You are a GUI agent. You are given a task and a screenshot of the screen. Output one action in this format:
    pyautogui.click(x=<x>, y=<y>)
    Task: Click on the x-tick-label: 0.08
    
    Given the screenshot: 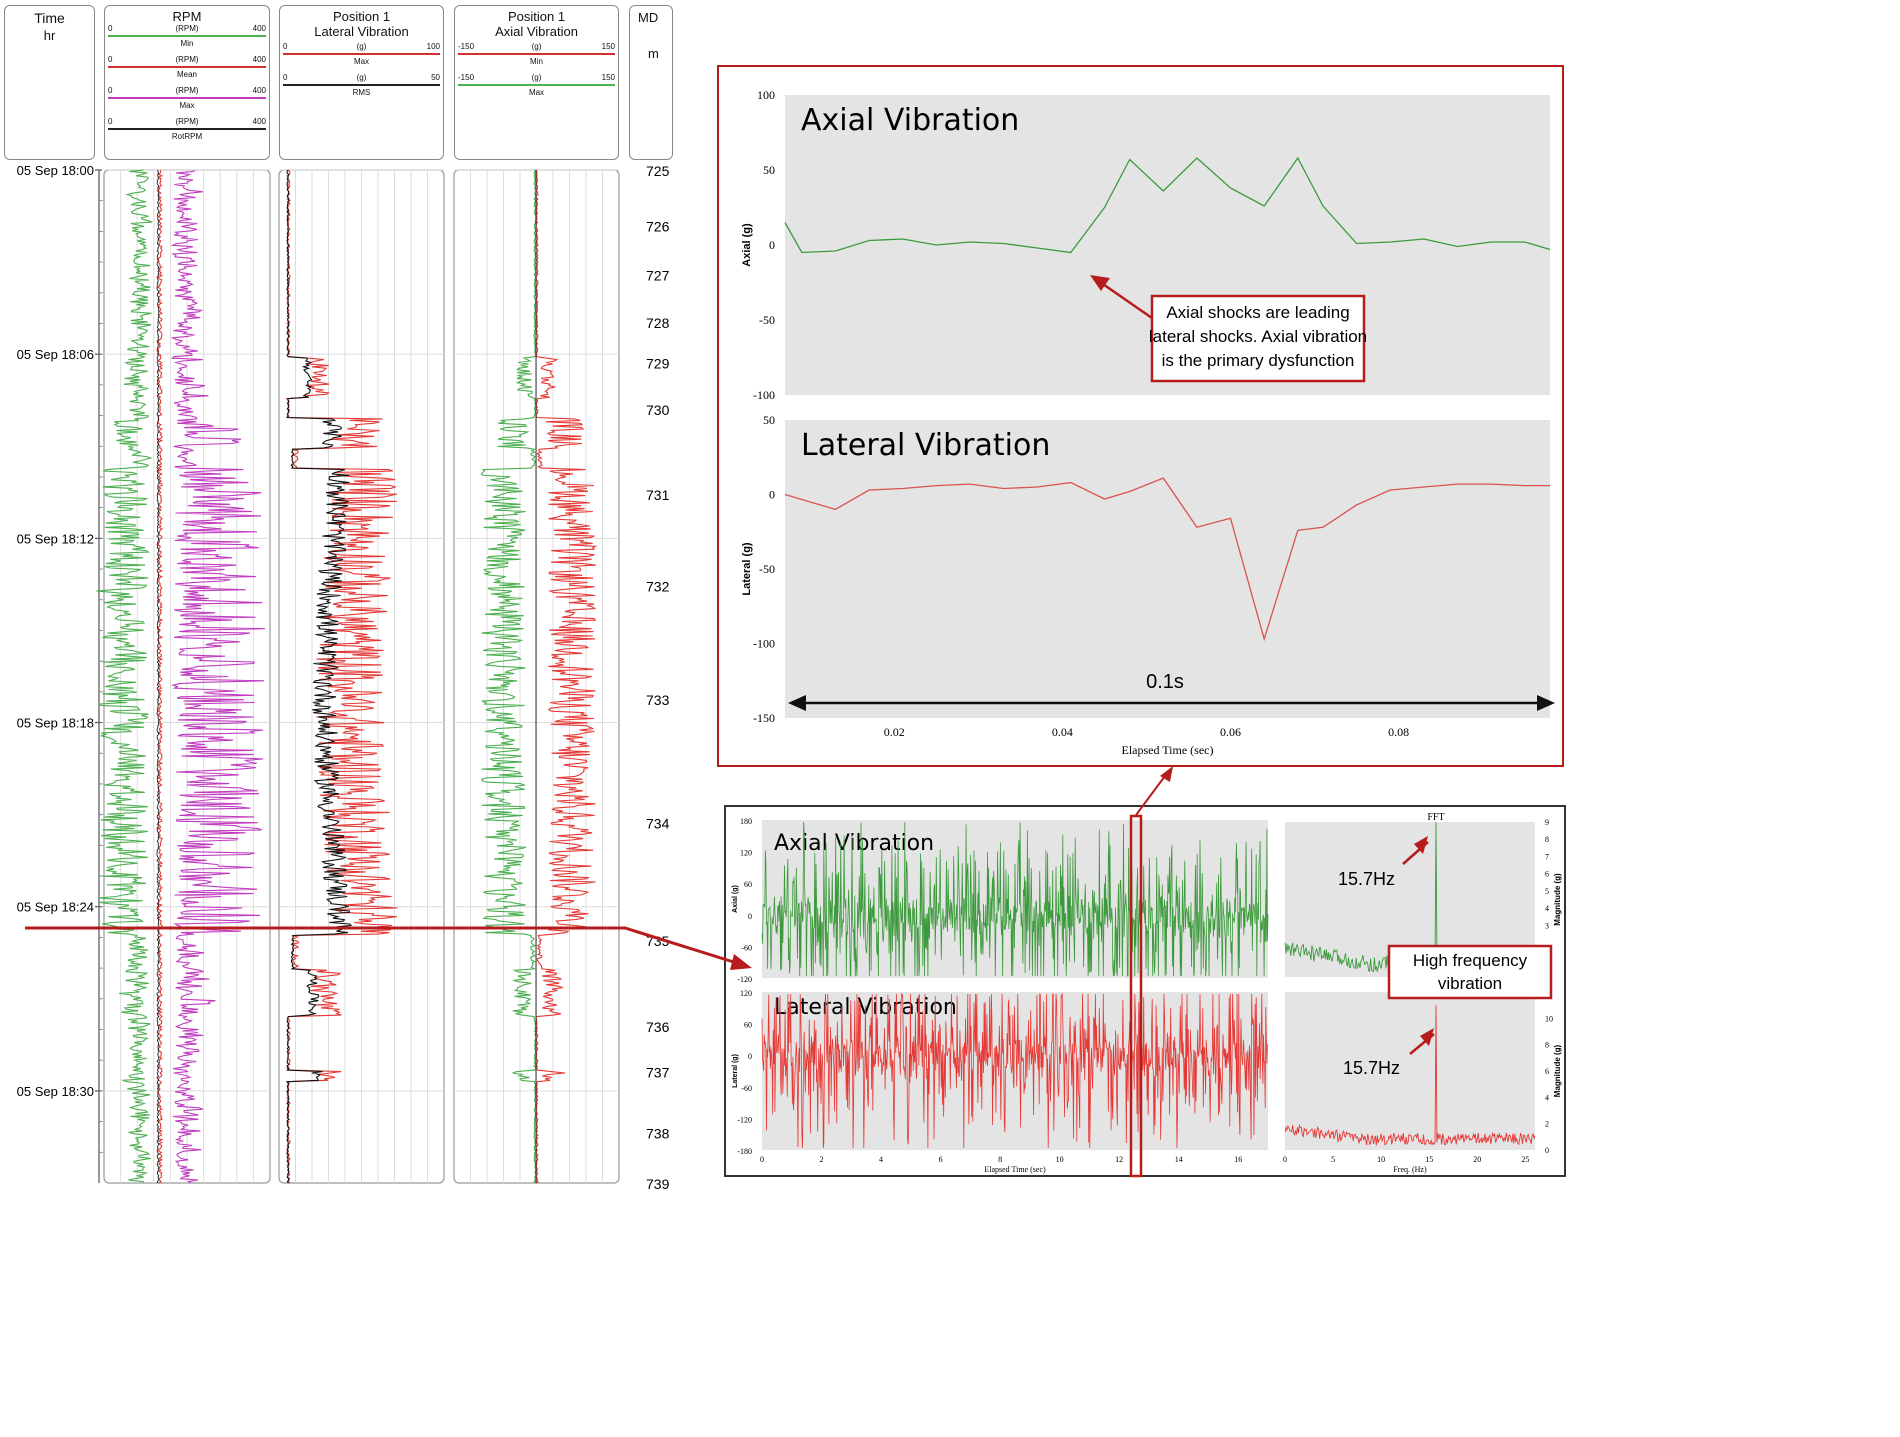 What is the action you would take?
    pyautogui.click(x=1398, y=732)
    